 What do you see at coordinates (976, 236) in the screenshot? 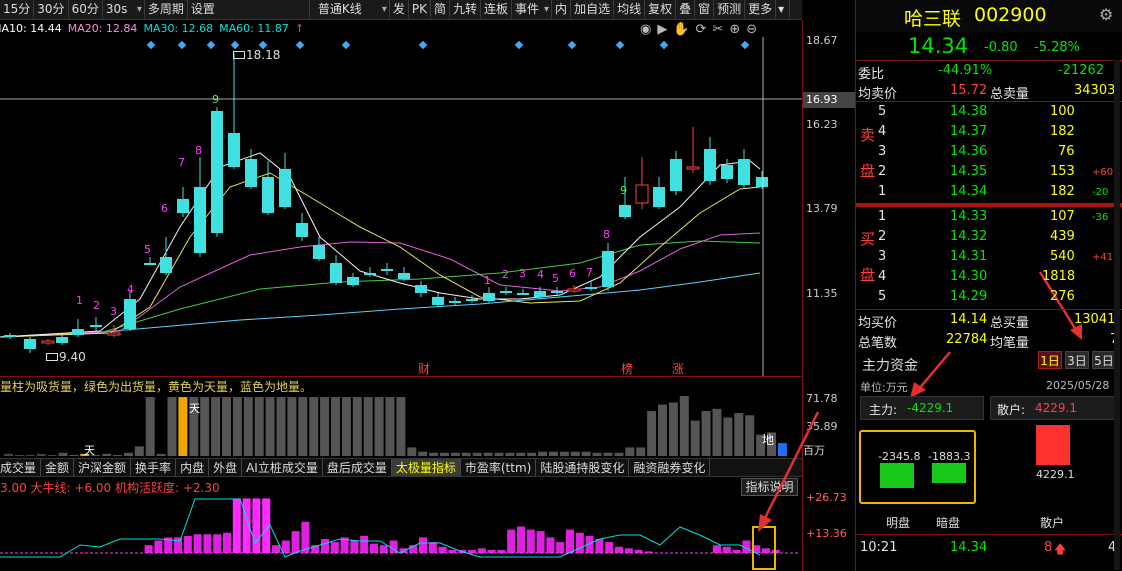
I see `buy-level-2: 2 14.32 439` at bounding box center [976, 236].